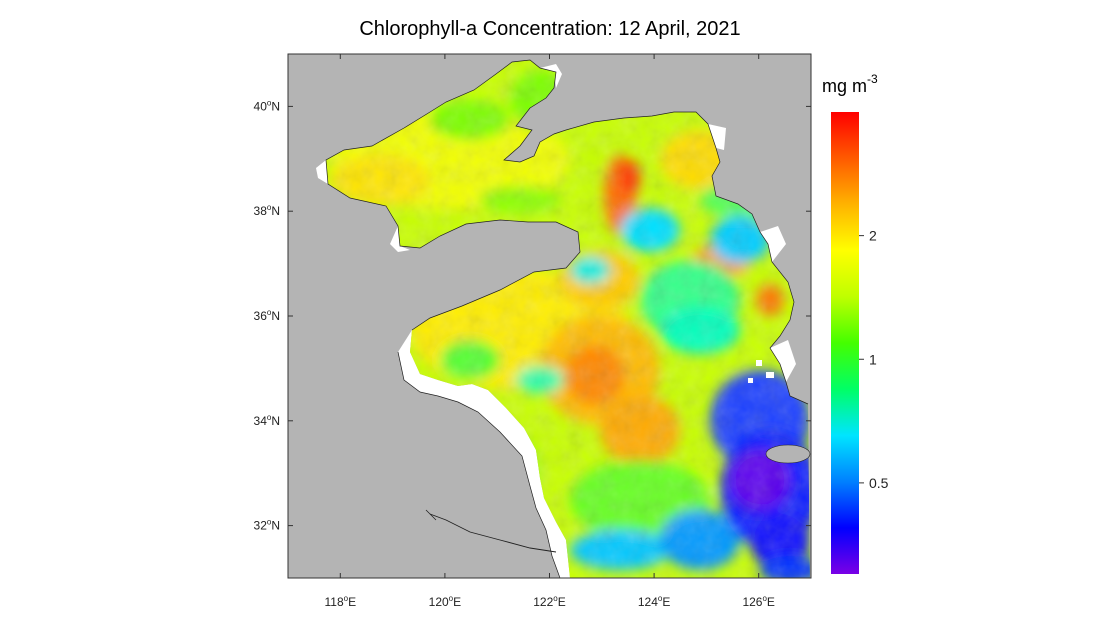 This screenshot has height=618, width=1100. I want to click on colorbar-tick-label: 2, so click(873, 236).